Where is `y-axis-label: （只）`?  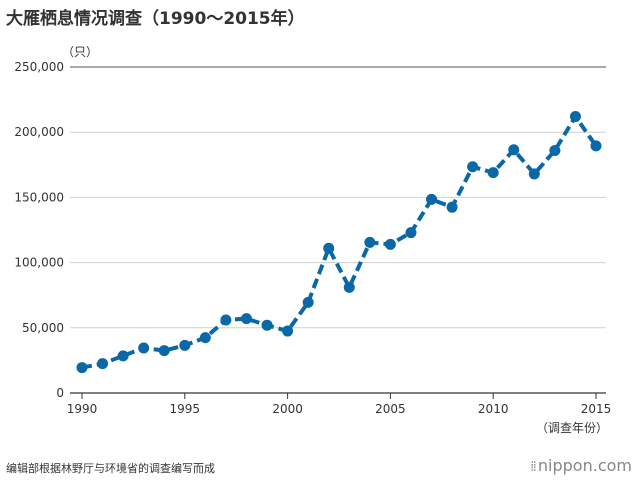 y-axis-label: （只） is located at coordinates (80, 52).